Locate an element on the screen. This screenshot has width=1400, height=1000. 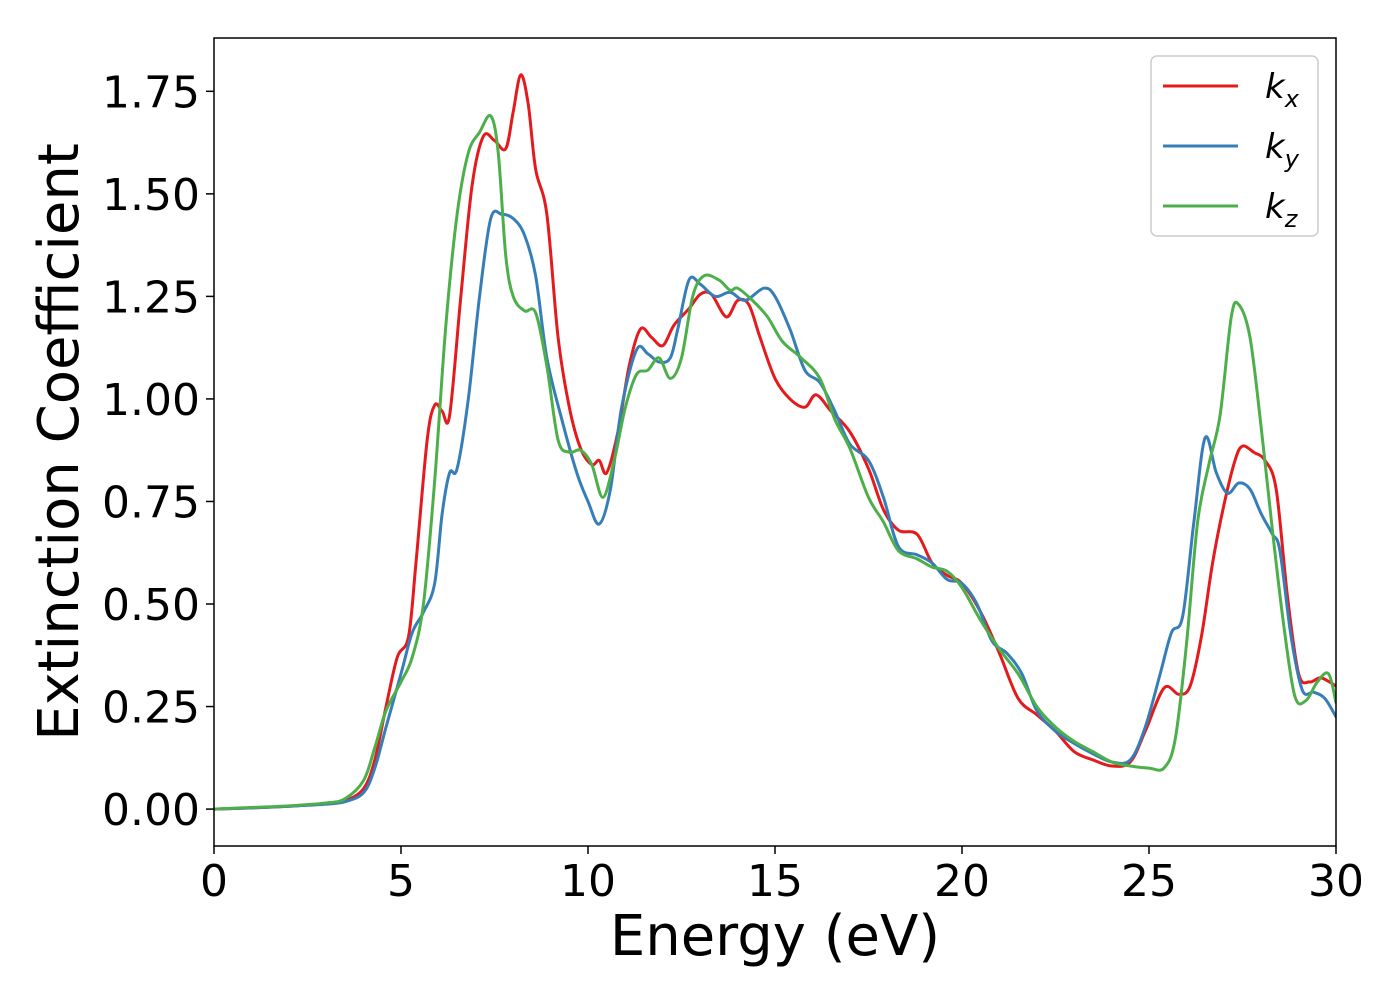
legend-label-subscript: y is located at coordinates (1292, 159).